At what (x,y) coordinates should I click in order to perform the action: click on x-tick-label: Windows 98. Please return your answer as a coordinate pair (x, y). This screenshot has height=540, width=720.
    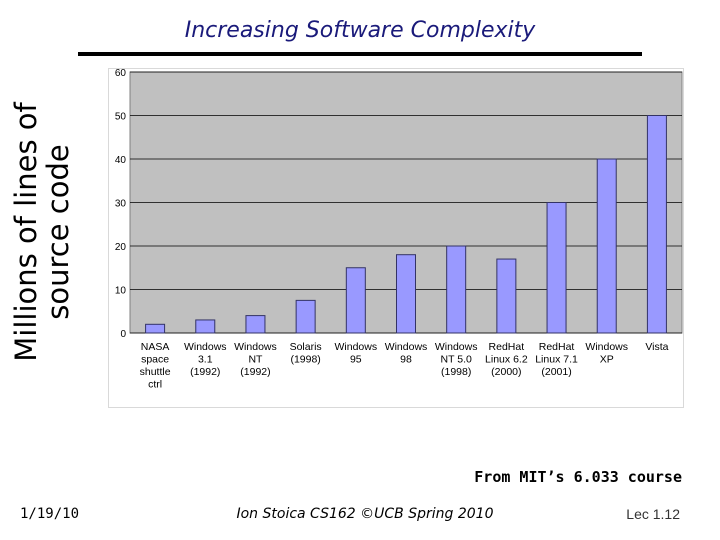
    Looking at the image, I should click on (406, 353).